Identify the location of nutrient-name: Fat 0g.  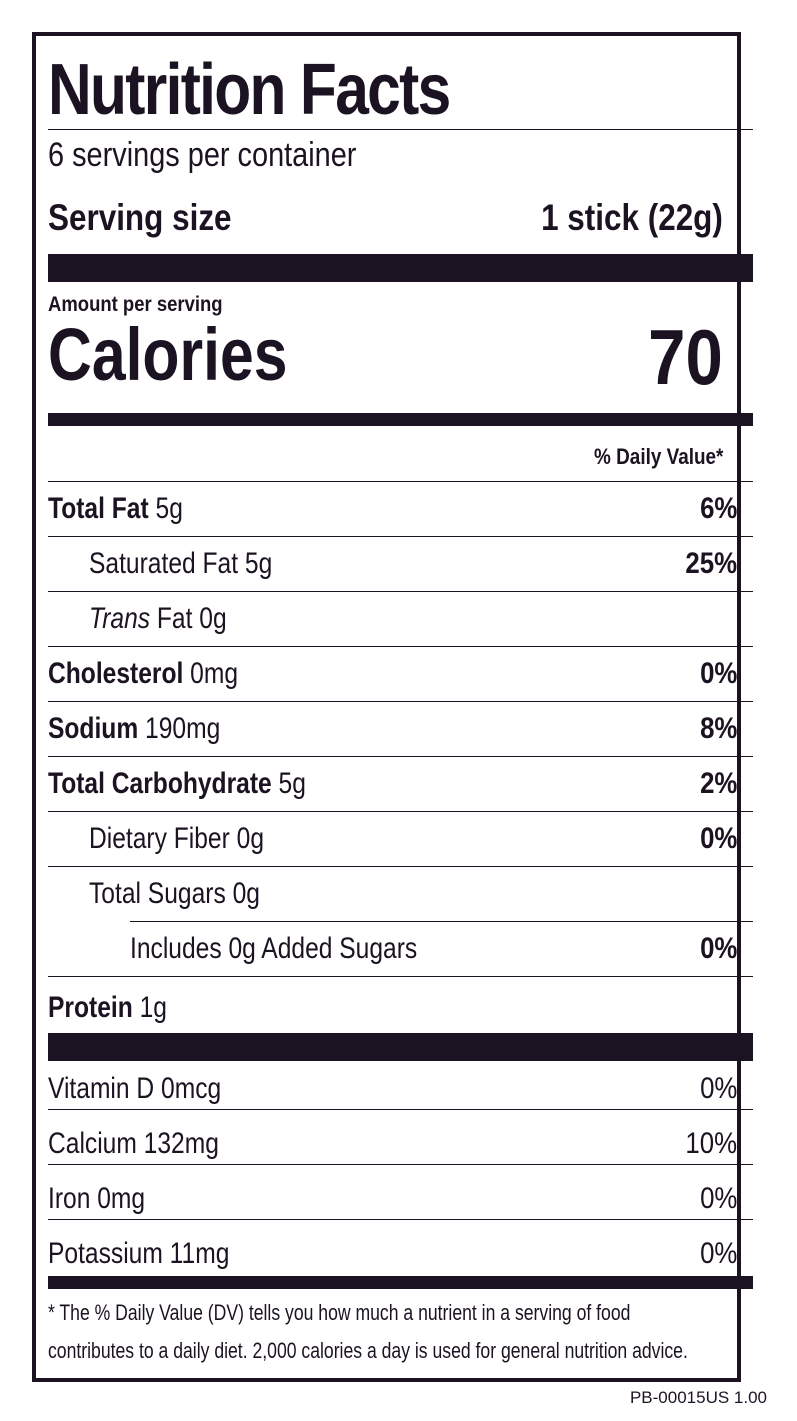
(188, 618).